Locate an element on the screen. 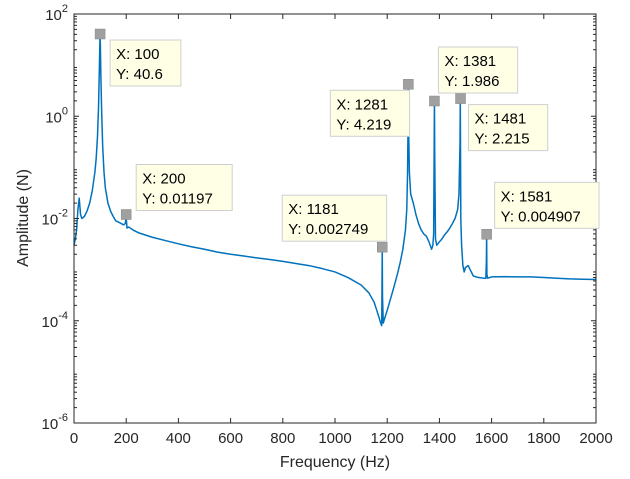 The image size is (630, 479). data-tip-6: X: 1581 Y: 0.004907 is located at coordinates (540, 210).